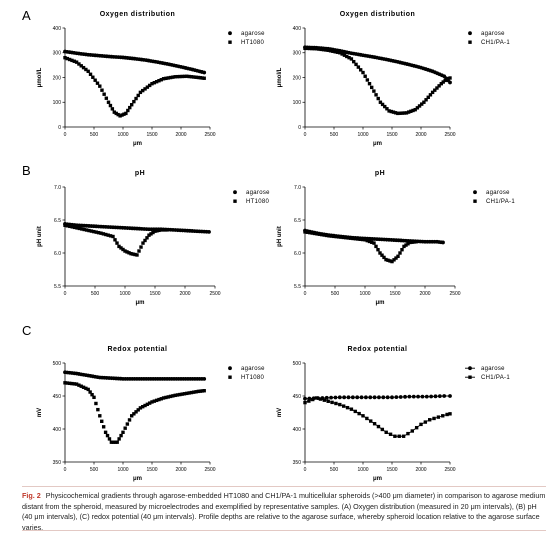 This screenshot has width=554, height=537. What do you see at coordinates (116, 240) in the screenshot?
I see `series-ht1080` at bounding box center [116, 240].